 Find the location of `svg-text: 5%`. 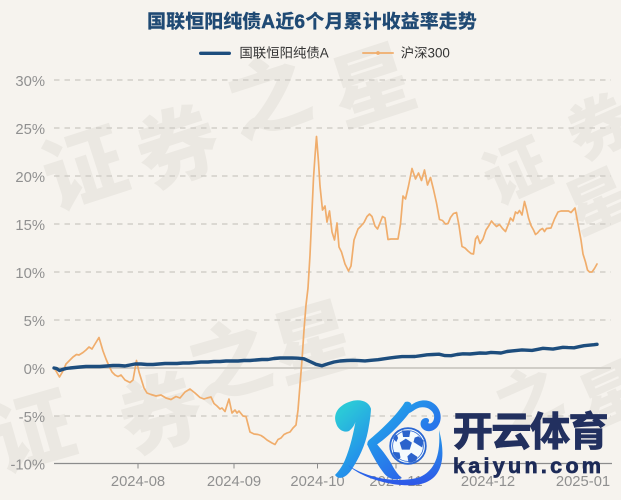

svg-text: 5% is located at coordinates (34, 322).